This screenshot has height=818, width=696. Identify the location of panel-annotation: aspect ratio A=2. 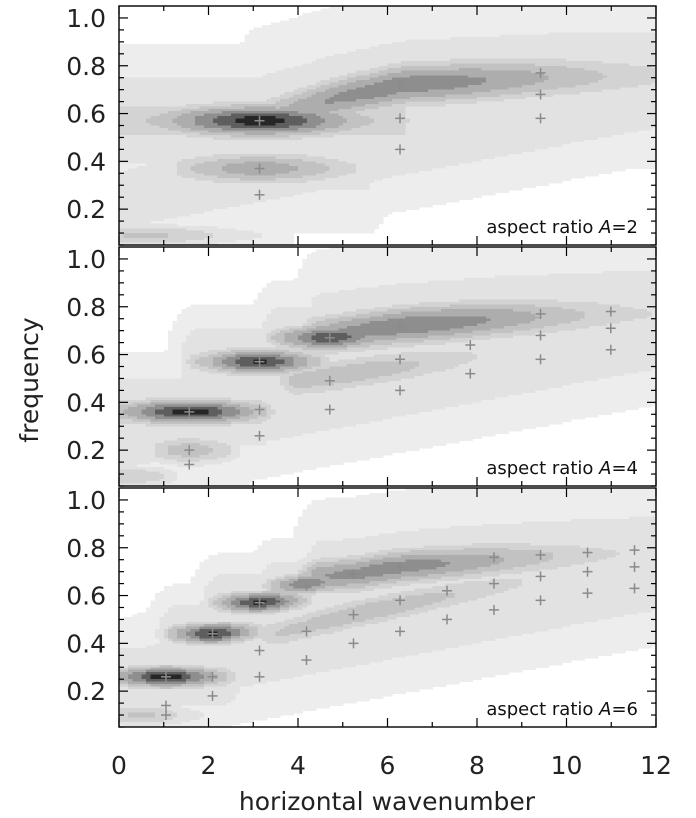
(562, 227).